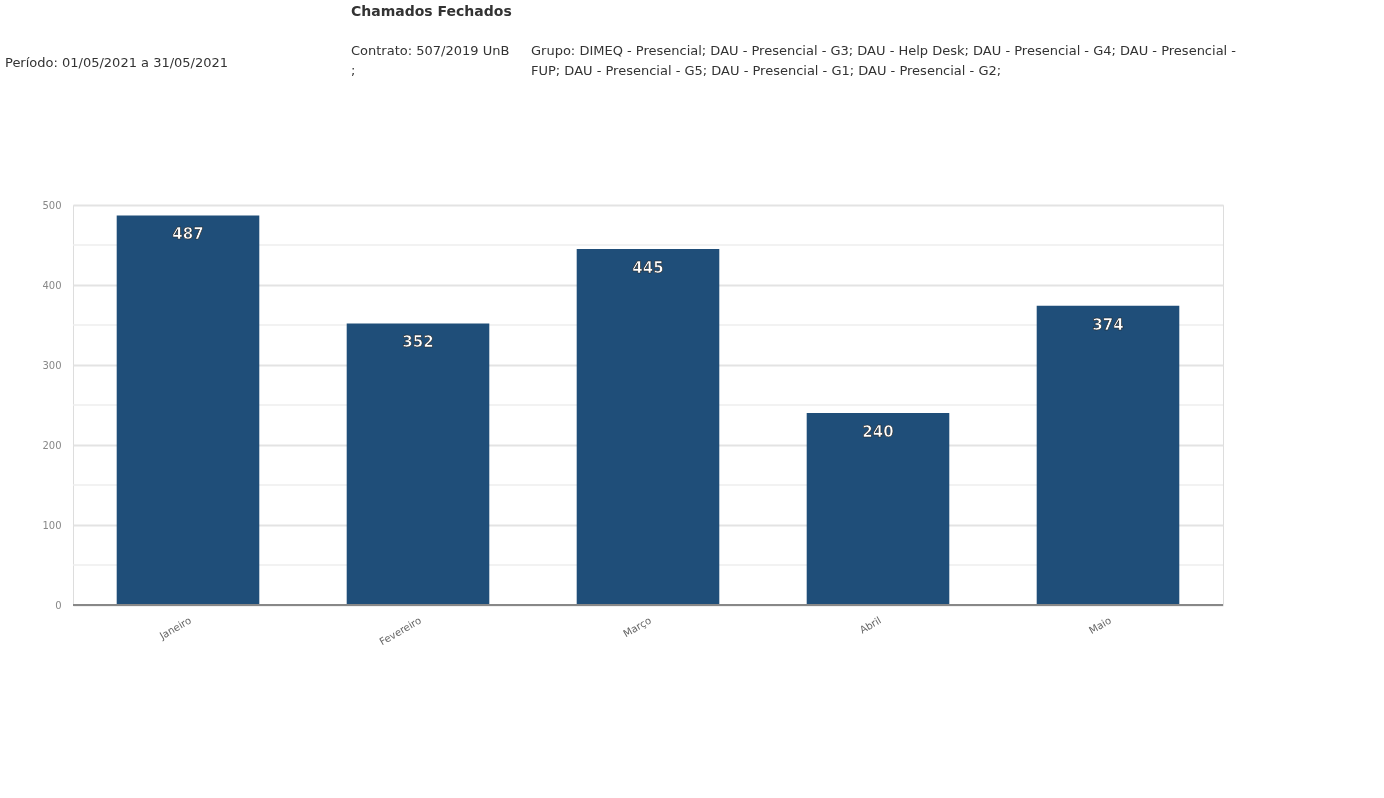  Describe the element at coordinates (52, 285) in the screenshot. I see `y-tick-label: 400` at that location.